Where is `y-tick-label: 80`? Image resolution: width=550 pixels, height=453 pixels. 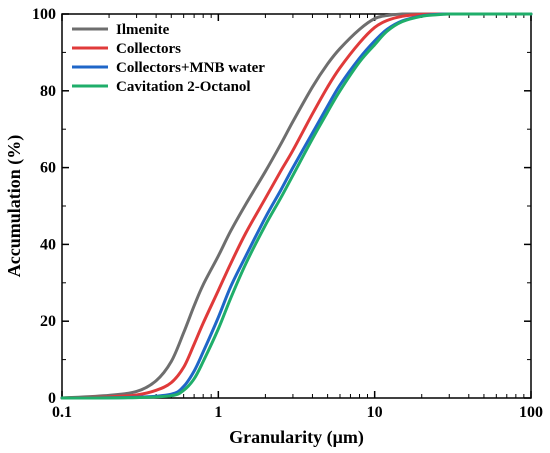 y-tick-label: 80 is located at coordinates (48, 91).